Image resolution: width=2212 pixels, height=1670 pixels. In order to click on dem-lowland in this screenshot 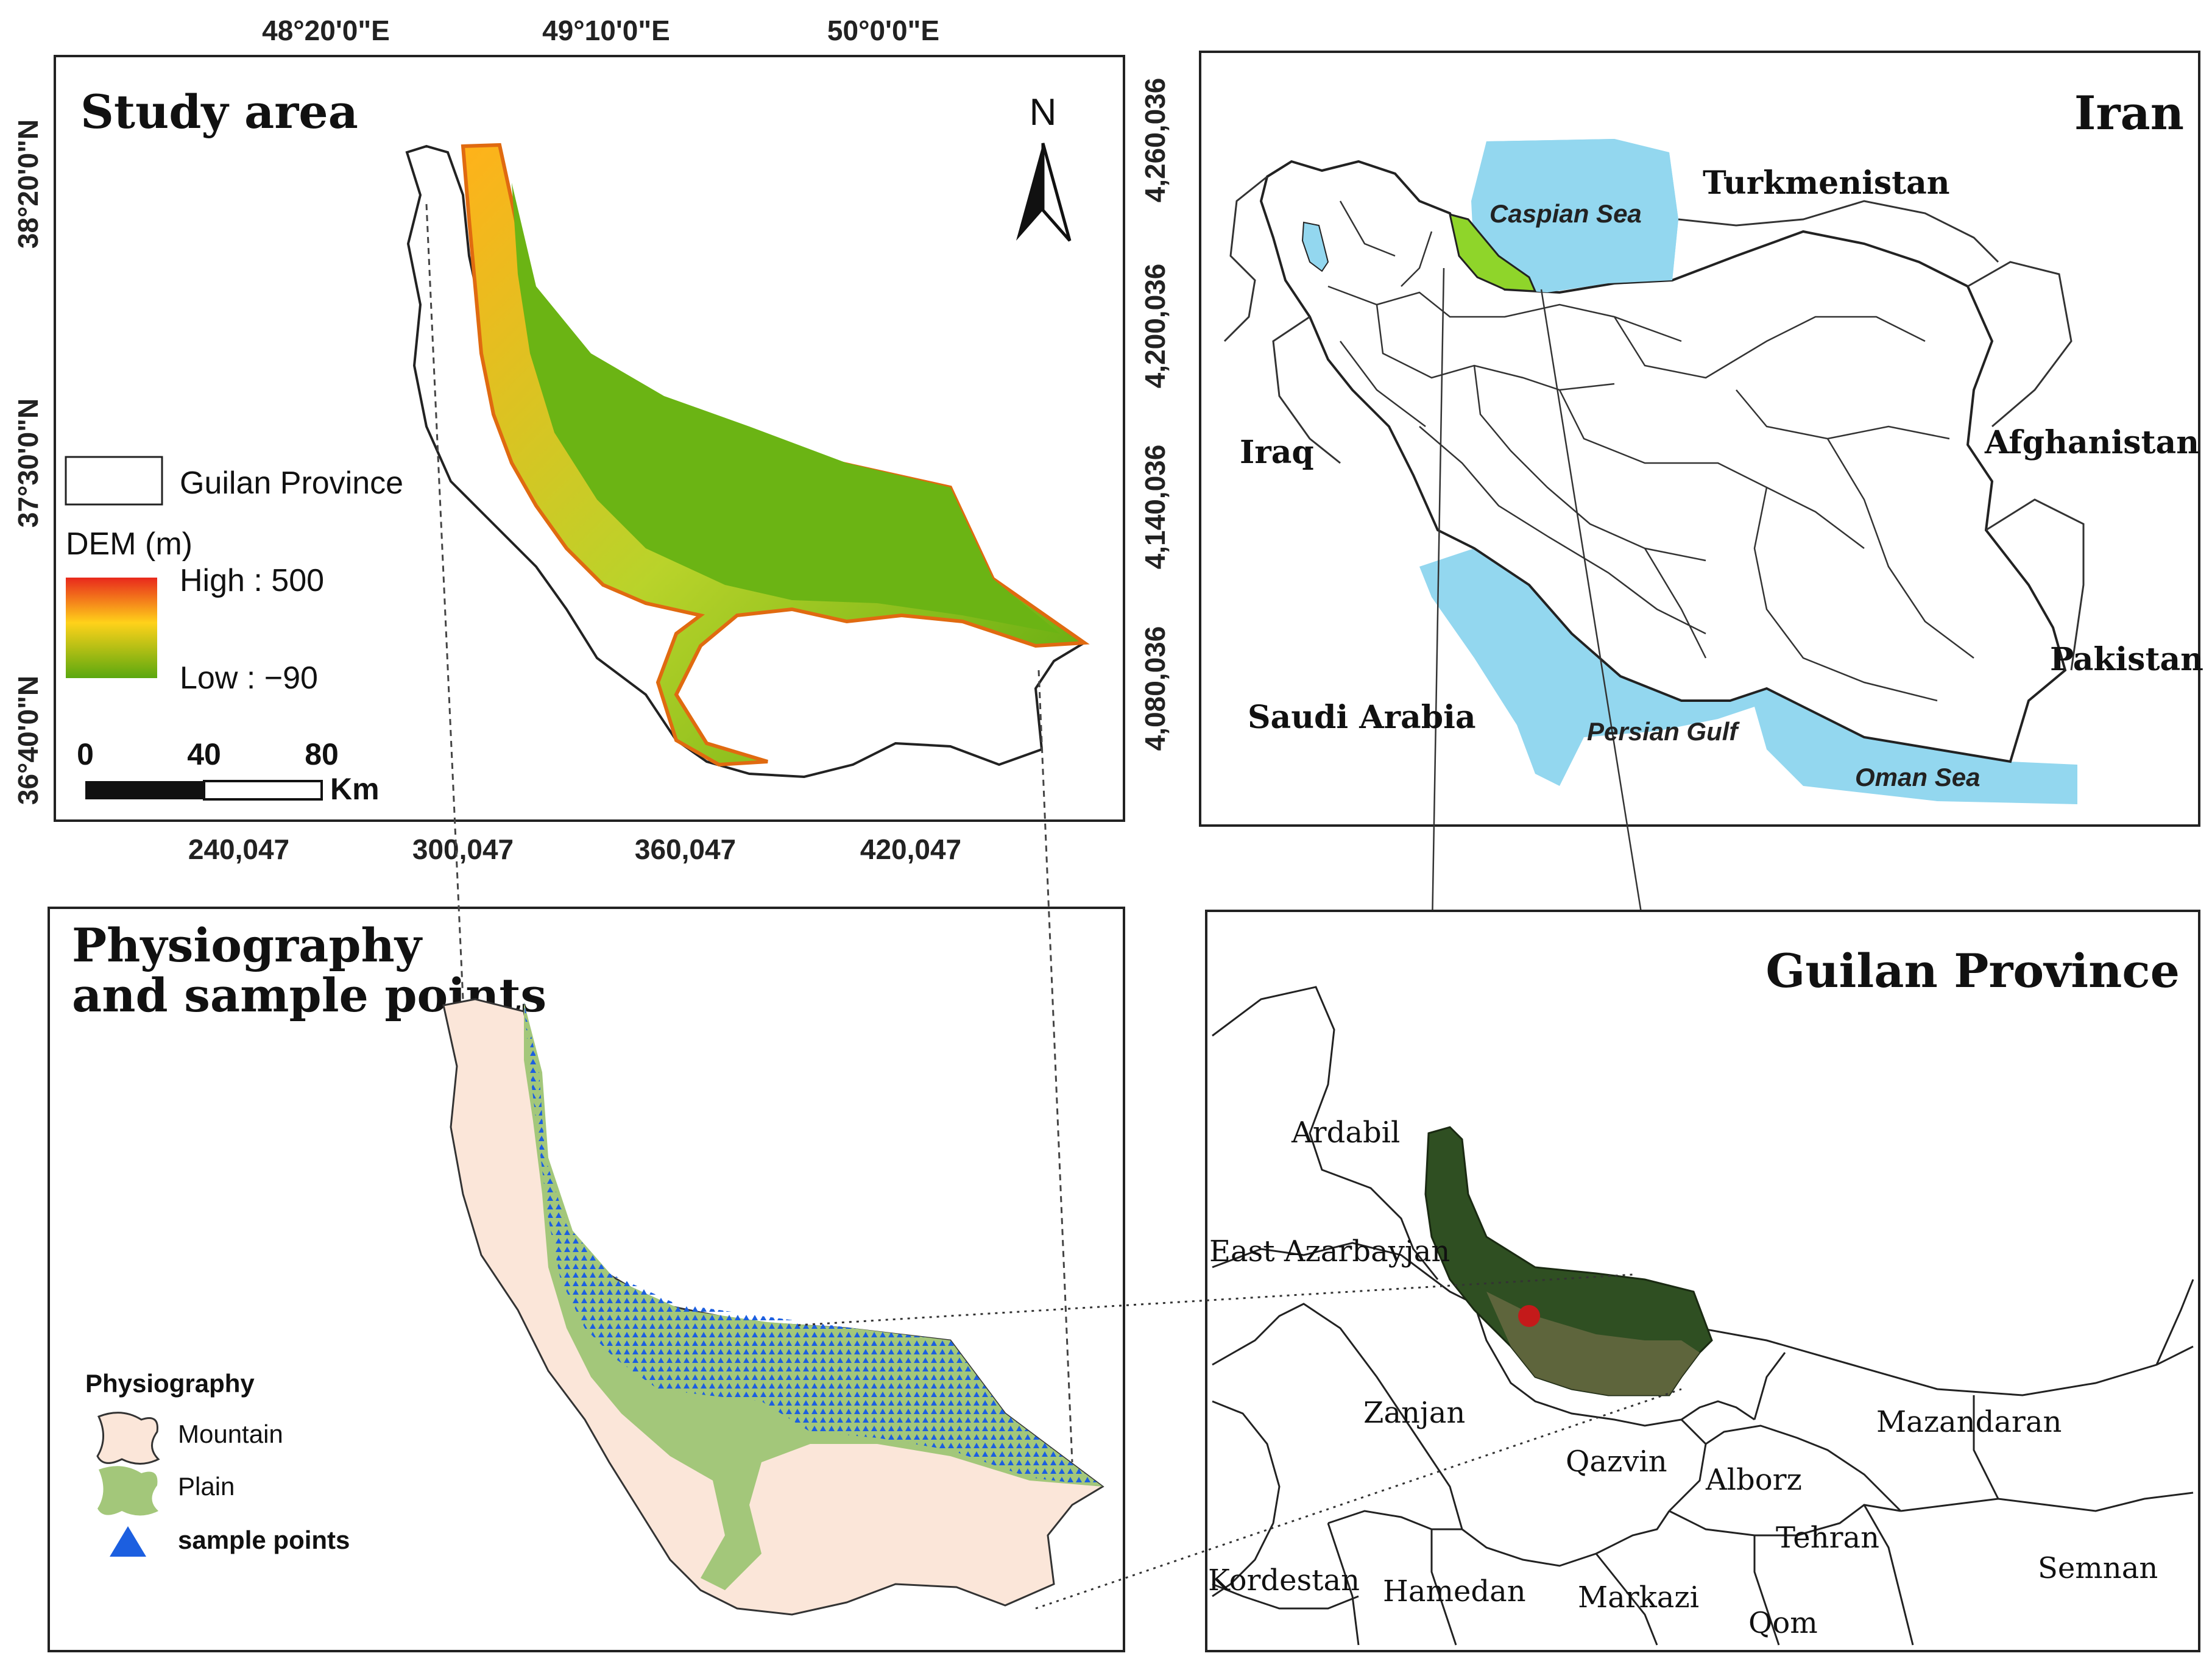, I will do `click(786, 408)`.